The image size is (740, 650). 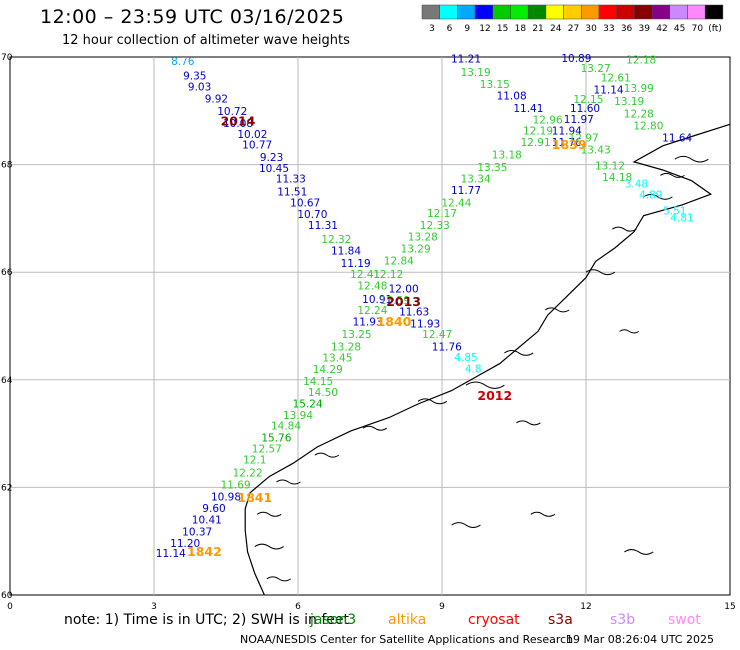 What do you see at coordinates (698, 29) in the screenshot?
I see `legend-label: 70` at bounding box center [698, 29].